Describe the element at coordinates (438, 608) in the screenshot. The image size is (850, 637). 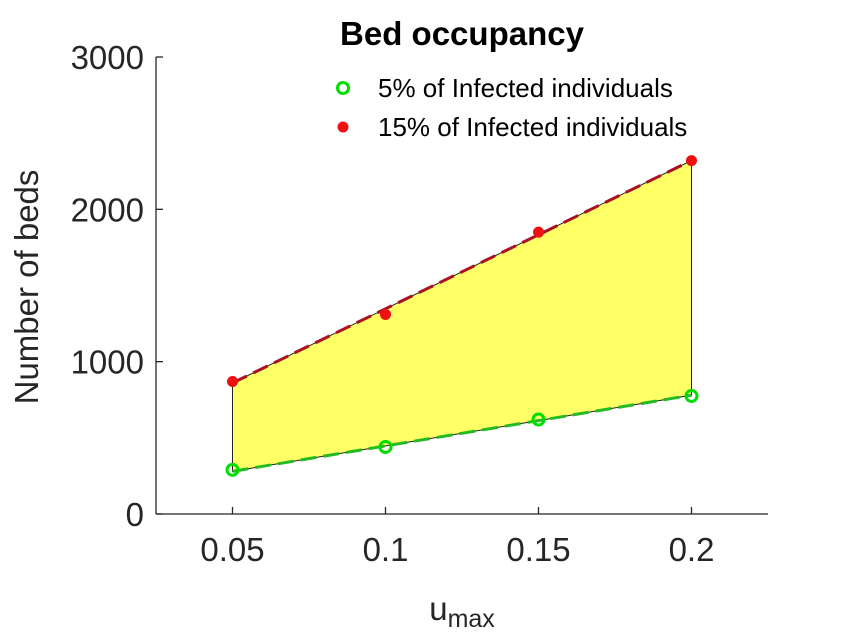
I see `x-axis-label-main: u` at that location.